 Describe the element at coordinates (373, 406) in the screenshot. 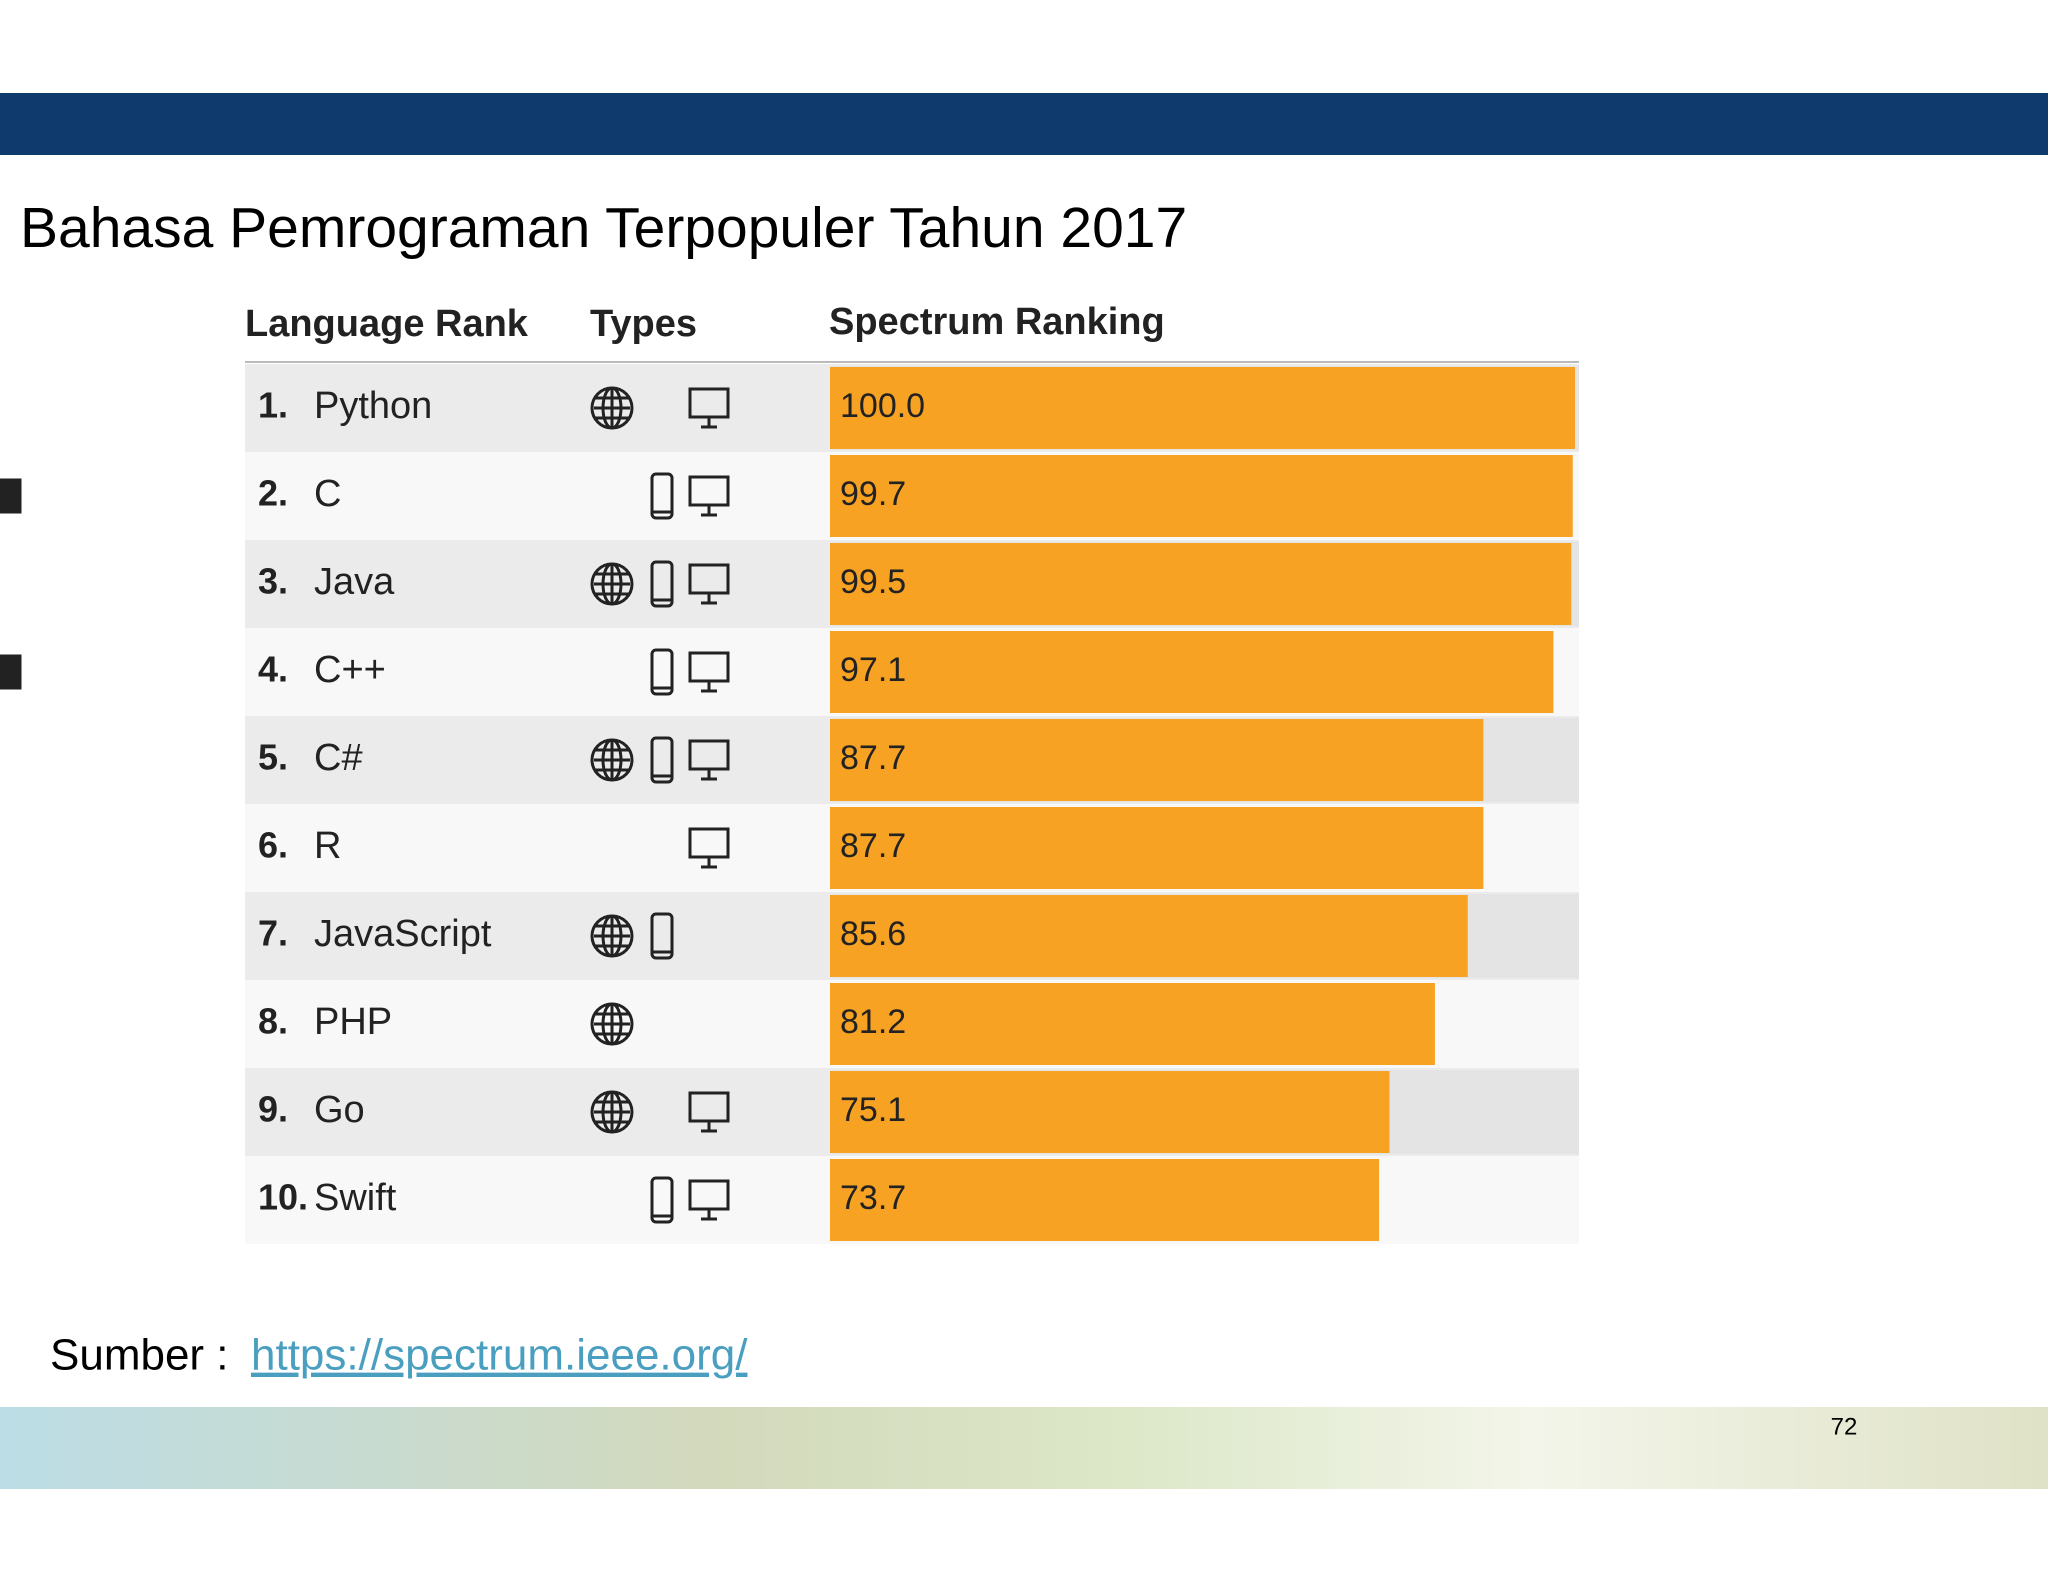

I see `language-name: Python` at that location.